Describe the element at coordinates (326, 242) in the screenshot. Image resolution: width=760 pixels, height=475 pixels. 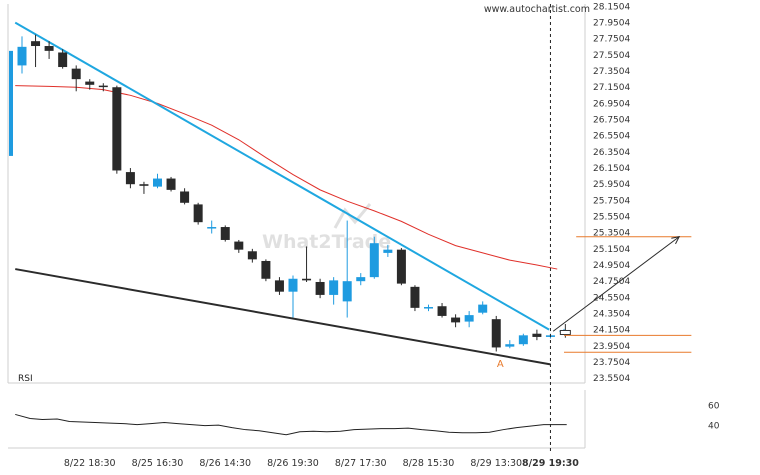
I see `logo-text: What2Trade` at that location.